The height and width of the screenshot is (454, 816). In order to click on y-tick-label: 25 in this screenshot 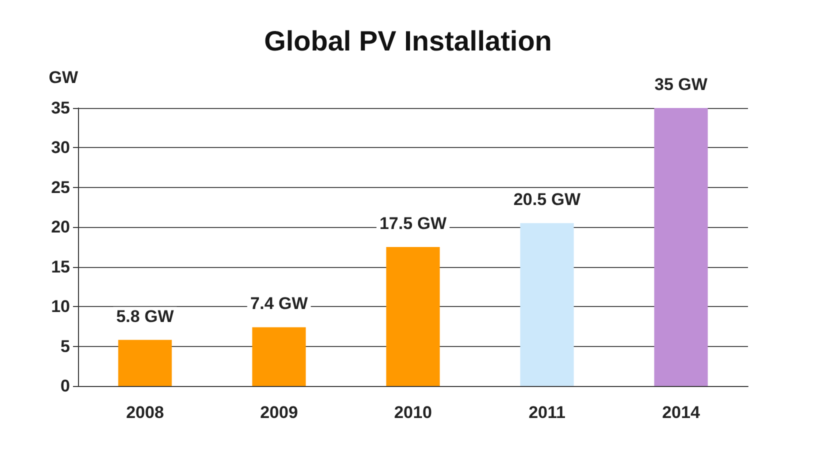, I will do `click(60, 187)`.